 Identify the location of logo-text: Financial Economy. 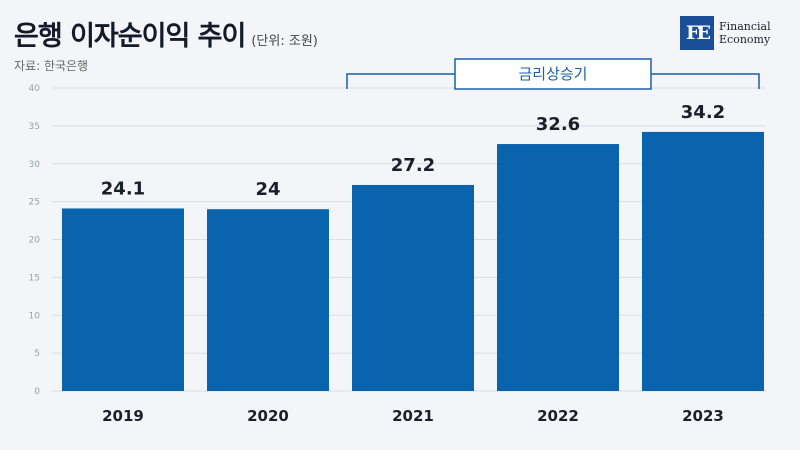
(745, 33).